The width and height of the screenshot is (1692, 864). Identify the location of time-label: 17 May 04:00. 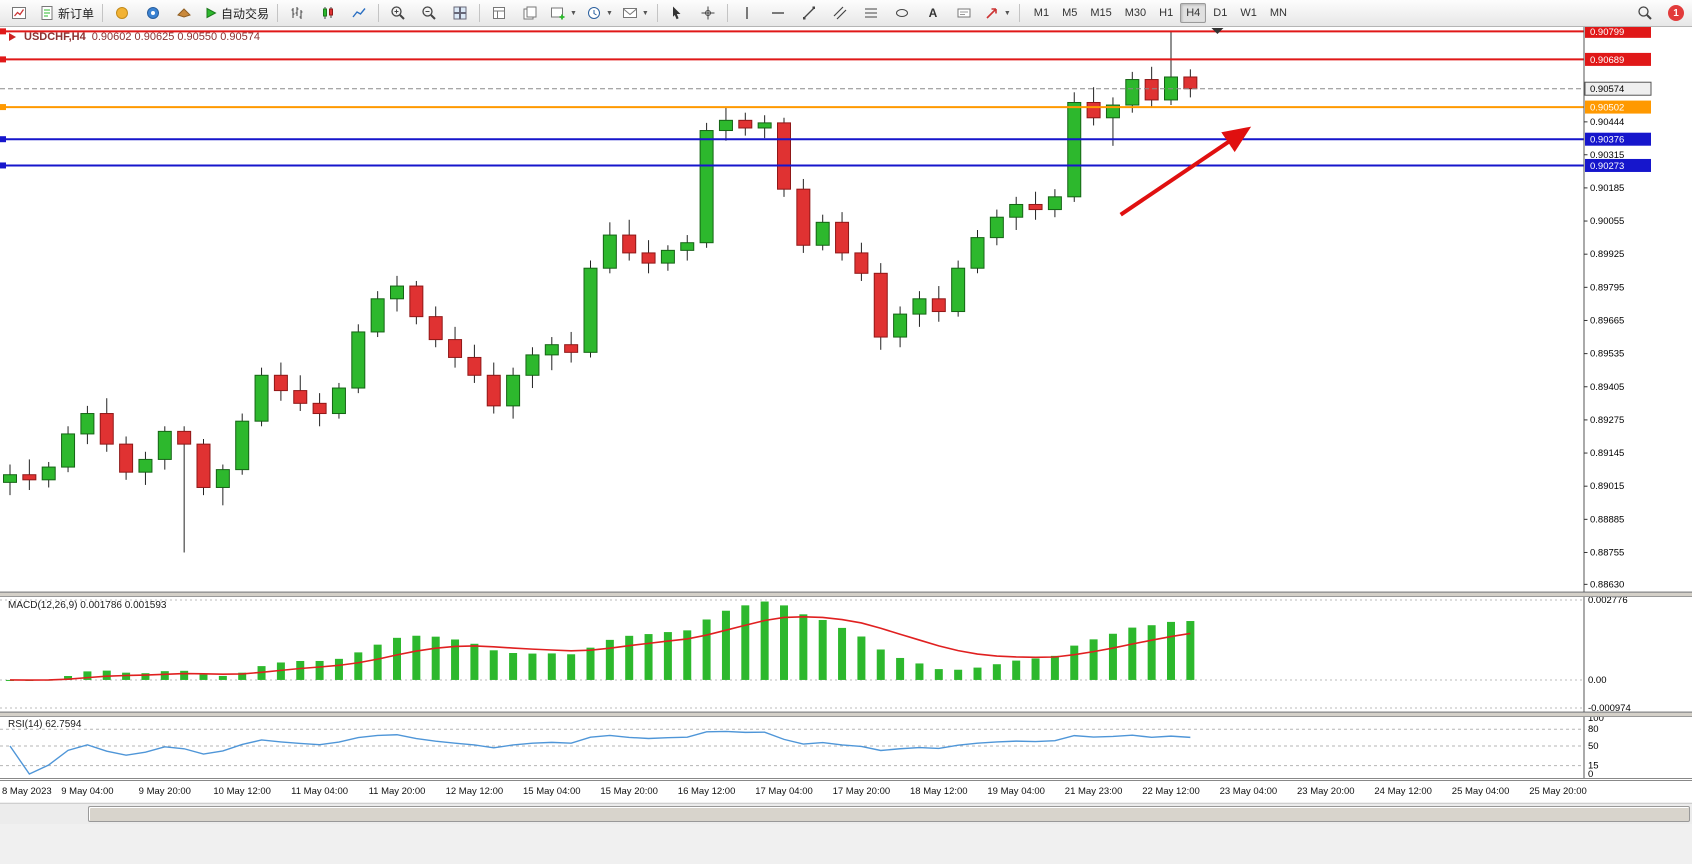
(784, 791).